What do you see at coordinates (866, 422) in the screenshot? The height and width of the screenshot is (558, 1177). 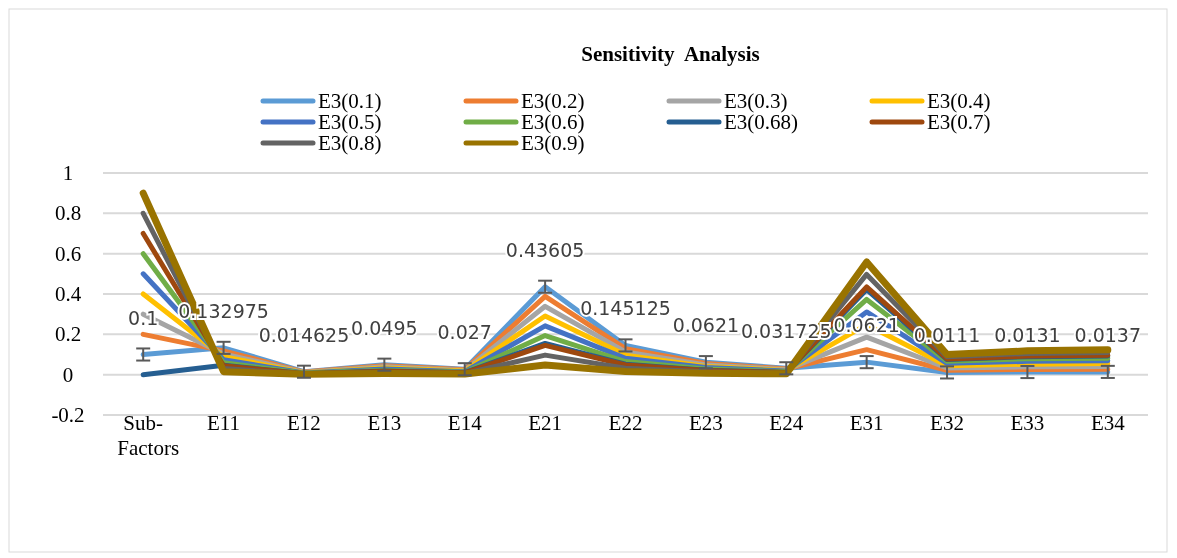 I see `x-tick-label: E31` at bounding box center [866, 422].